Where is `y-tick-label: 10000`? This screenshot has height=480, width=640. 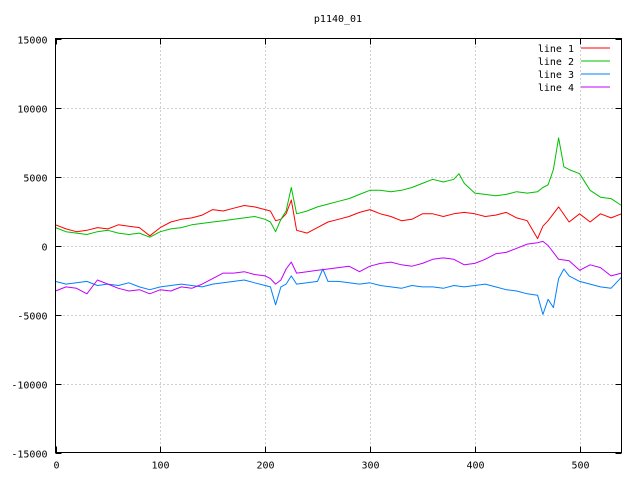 y-tick-label: 10000 is located at coordinates (32, 110).